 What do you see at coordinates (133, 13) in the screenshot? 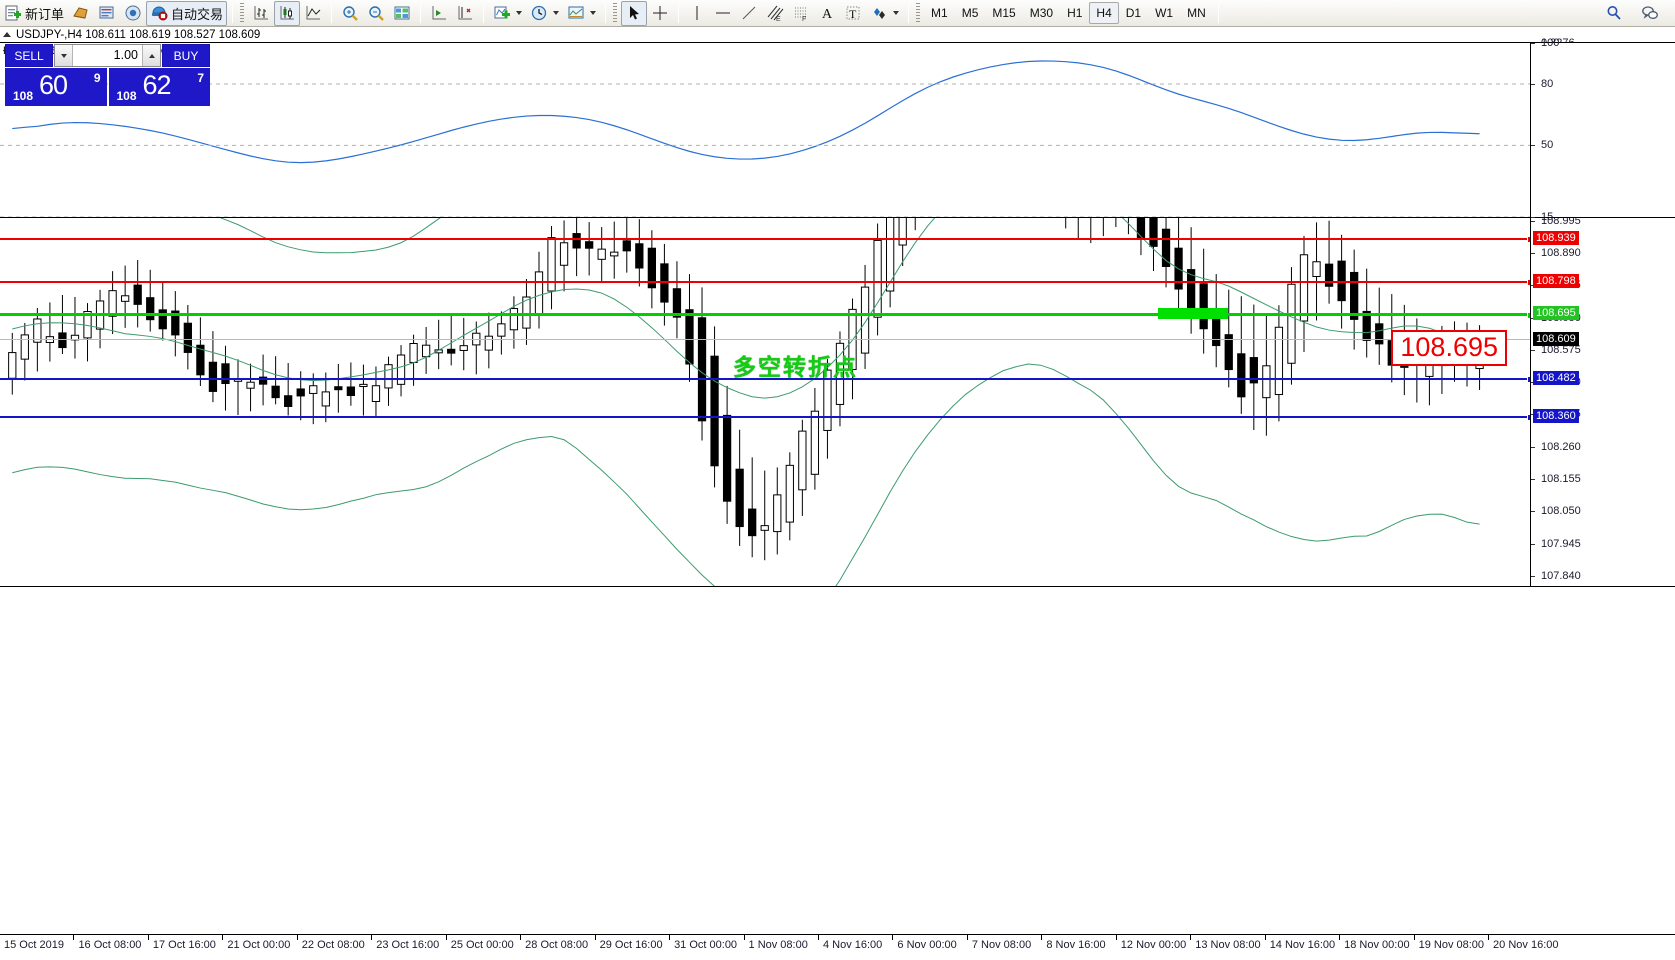
I see `navigator-button` at bounding box center [133, 13].